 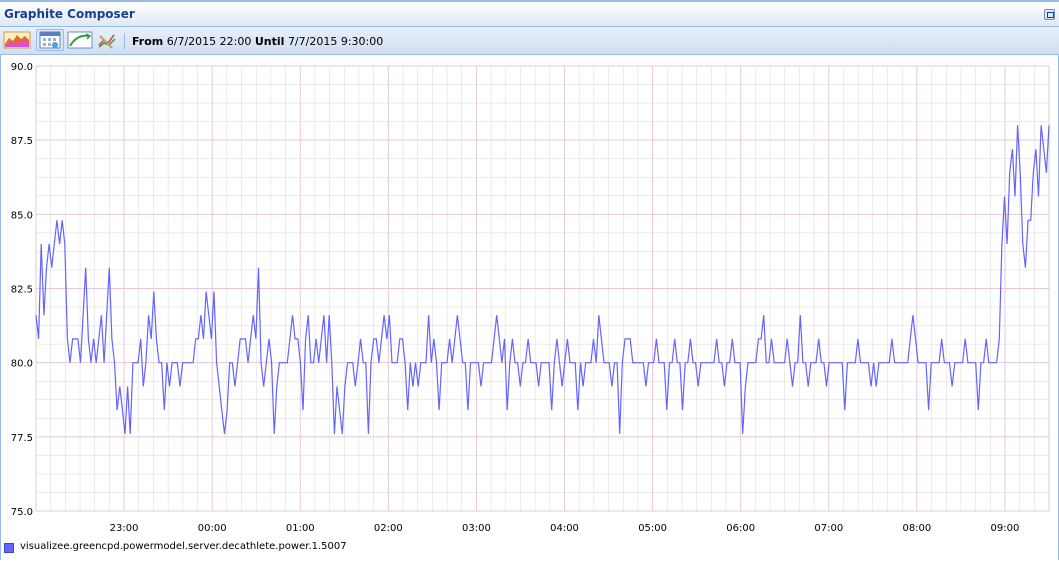 I want to click on graph-options-button, so click(x=107, y=40).